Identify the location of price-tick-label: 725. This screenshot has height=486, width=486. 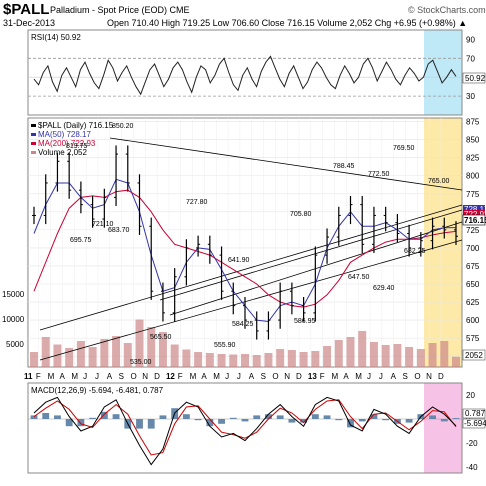
(473, 230).